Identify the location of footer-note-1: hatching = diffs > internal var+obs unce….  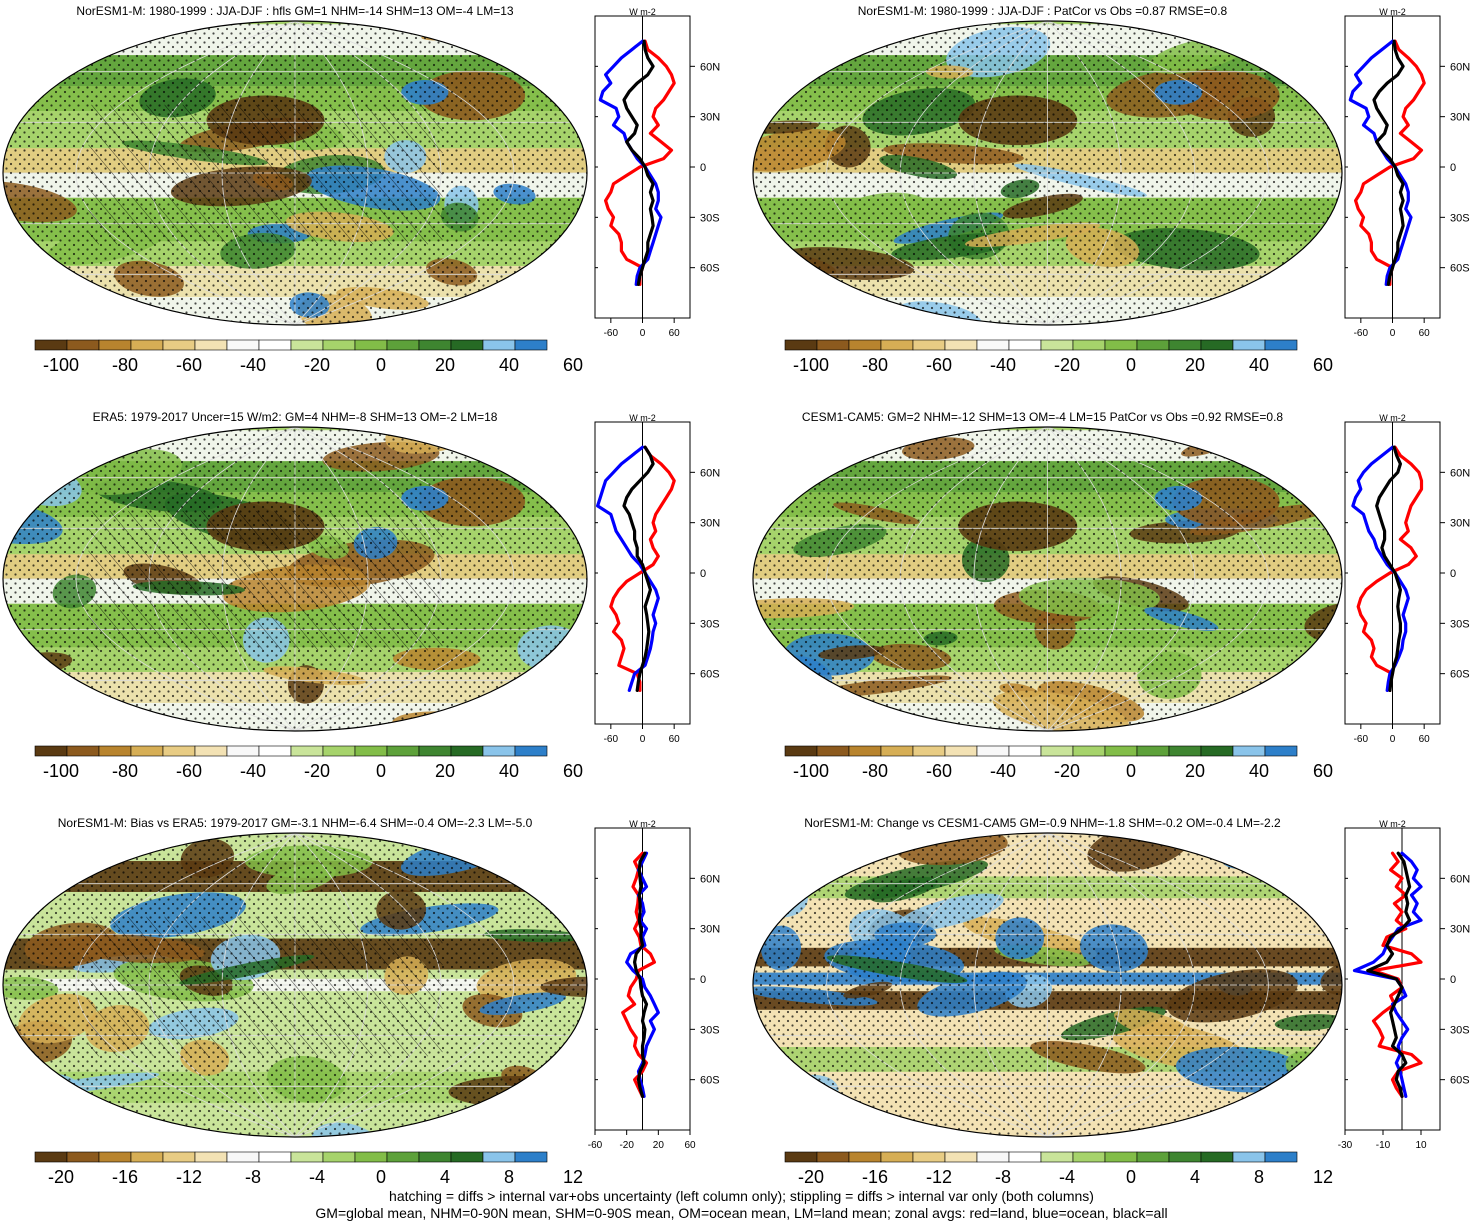
(741, 1196).